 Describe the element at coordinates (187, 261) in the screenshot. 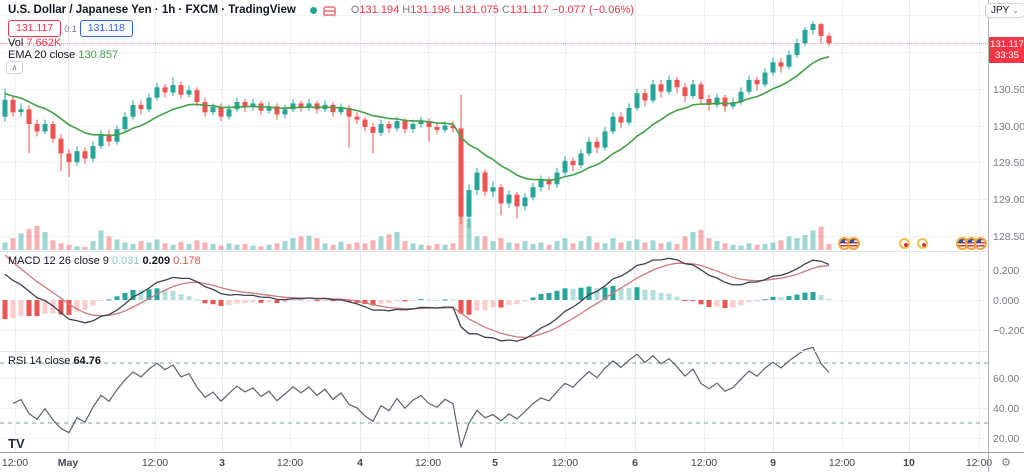

I see `macd-signal-value: 0.178` at that location.